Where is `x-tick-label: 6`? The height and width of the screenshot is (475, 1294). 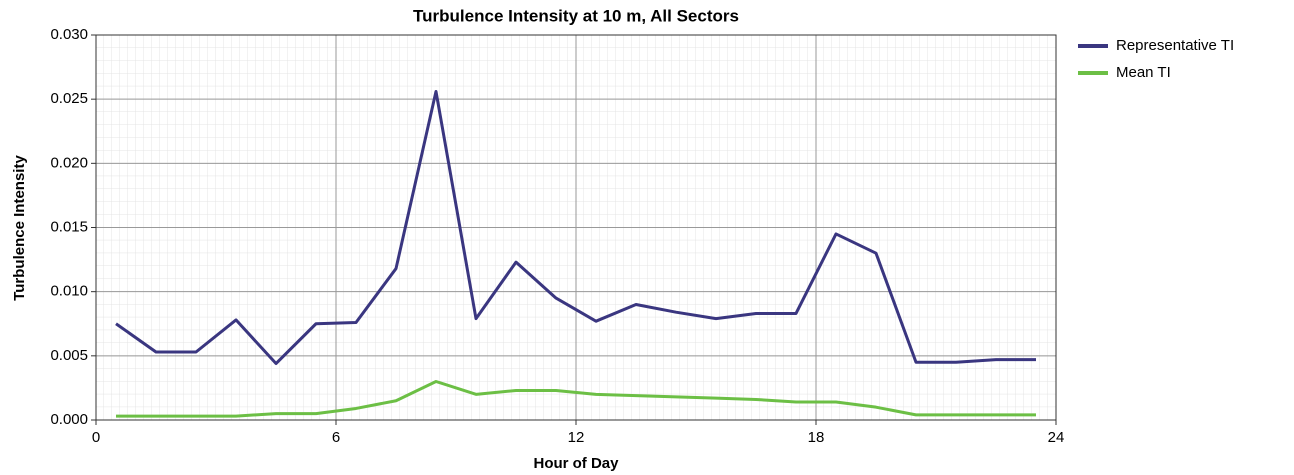
x-tick-label: 6 is located at coordinates (336, 437).